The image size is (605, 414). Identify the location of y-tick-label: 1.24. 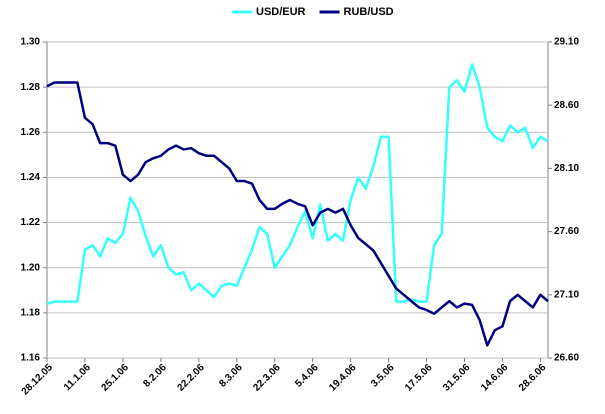
(31, 177).